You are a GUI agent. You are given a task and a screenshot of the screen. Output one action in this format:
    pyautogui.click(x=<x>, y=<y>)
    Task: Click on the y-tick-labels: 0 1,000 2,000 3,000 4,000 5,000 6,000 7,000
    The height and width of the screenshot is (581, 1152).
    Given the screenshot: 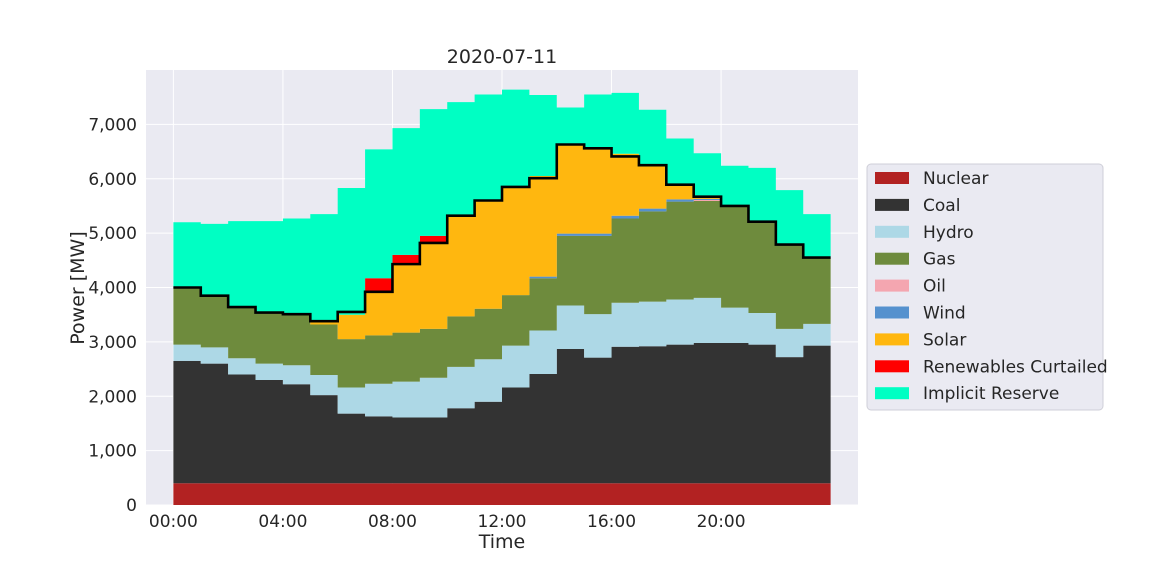 What is the action you would take?
    pyautogui.click(x=112, y=315)
    